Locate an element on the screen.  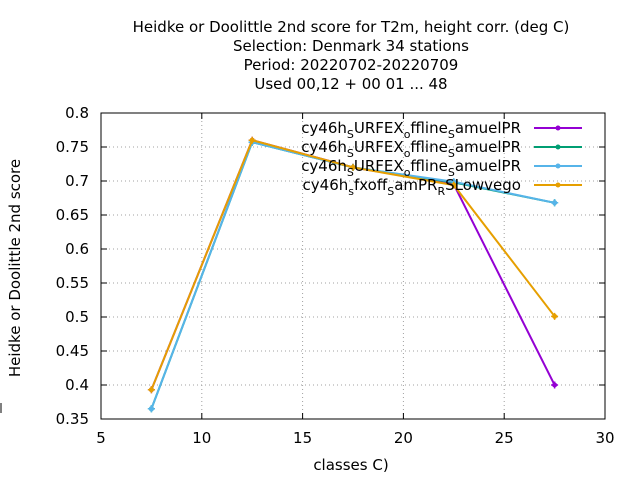
legend-entry-2: cy46hSURFEXofflineSamuelPR is located at coordinates (441, 149).